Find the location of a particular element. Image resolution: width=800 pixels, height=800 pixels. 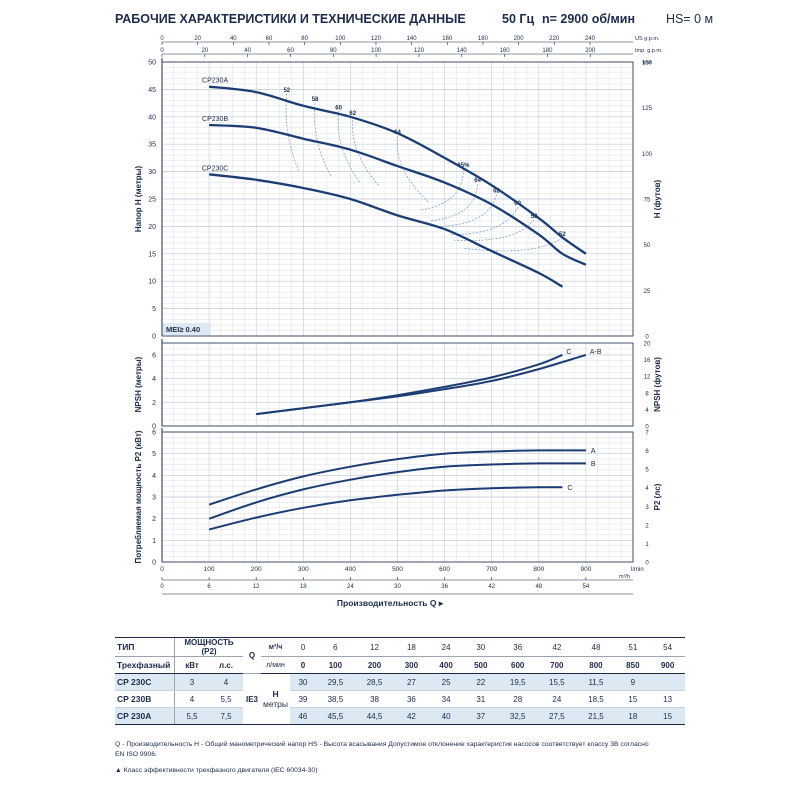

y-right-tick-label: 20 is located at coordinates (647, 345).